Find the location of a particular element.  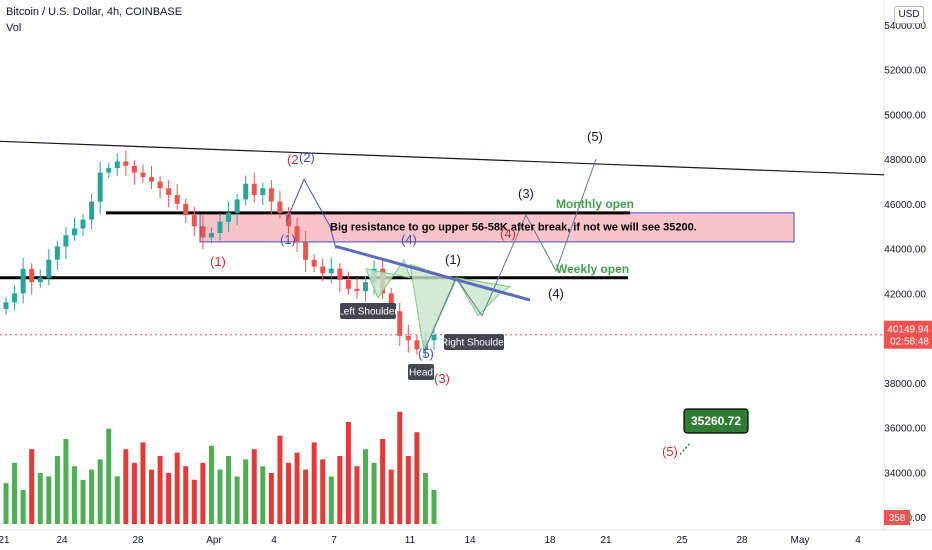

wave-label-5: (5) is located at coordinates (595, 136).